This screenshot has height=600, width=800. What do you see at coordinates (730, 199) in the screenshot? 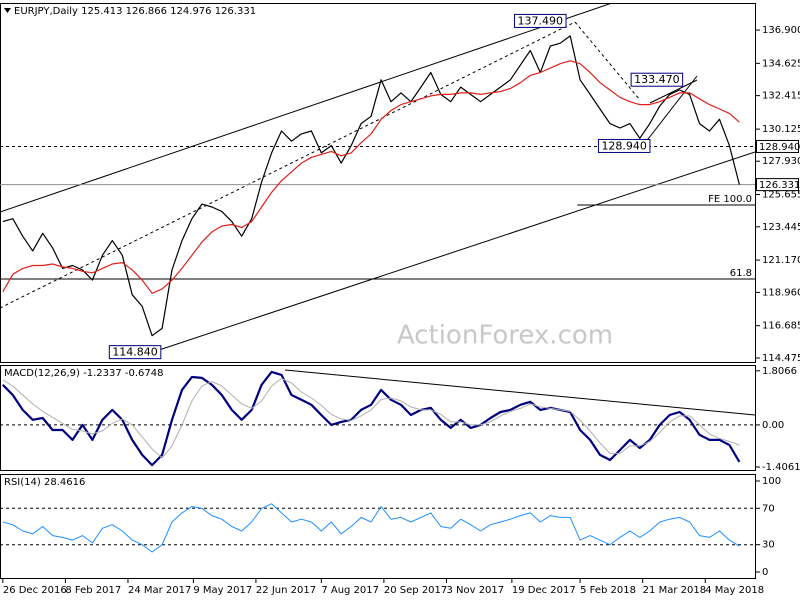
I see `level-label: FE 100.0` at bounding box center [730, 199].